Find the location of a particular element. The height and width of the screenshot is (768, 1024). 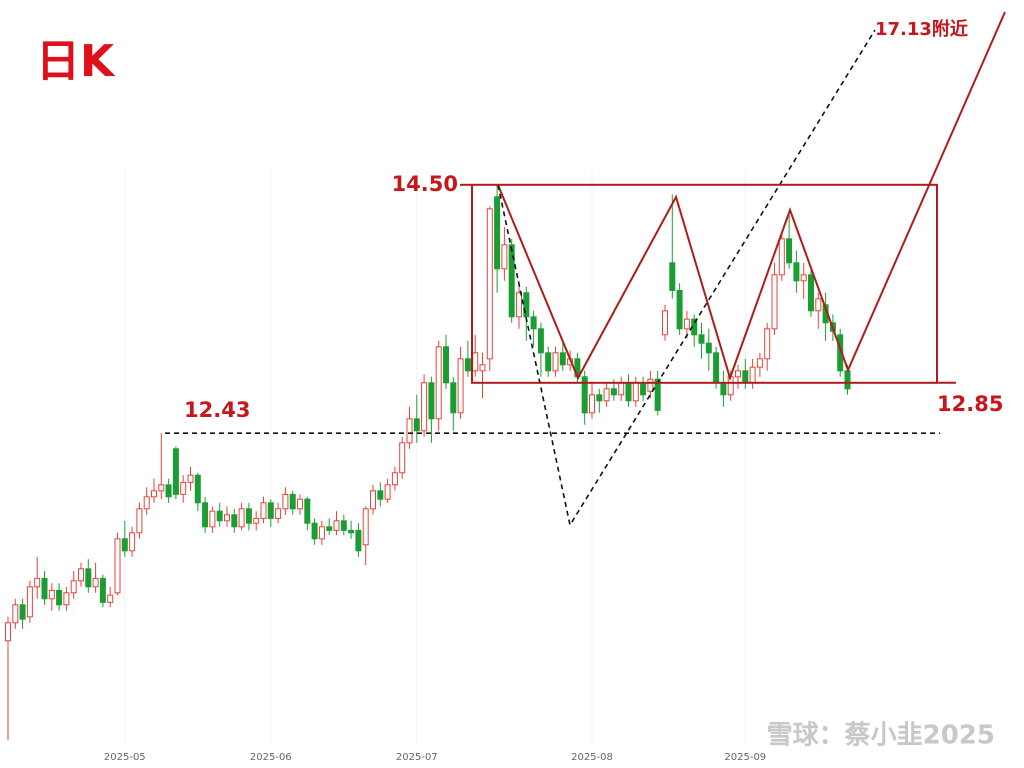

chart-title: 日K is located at coordinates (76, 61).